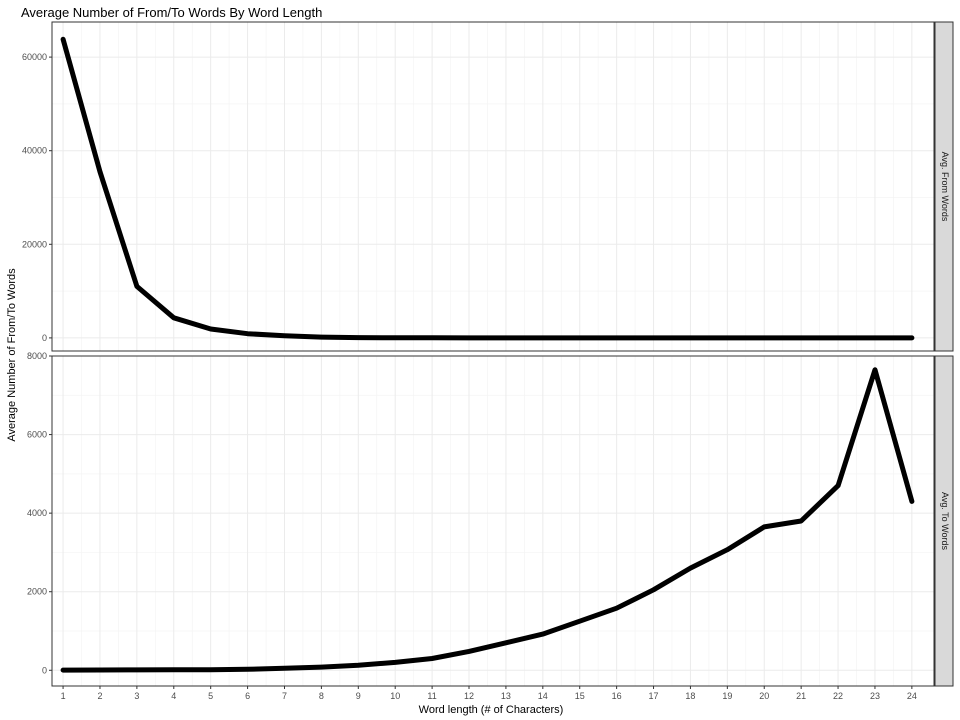 This screenshot has height=720, width=960. What do you see at coordinates (34, 57) in the screenshot?
I see `y-tick-label: 60000` at bounding box center [34, 57].